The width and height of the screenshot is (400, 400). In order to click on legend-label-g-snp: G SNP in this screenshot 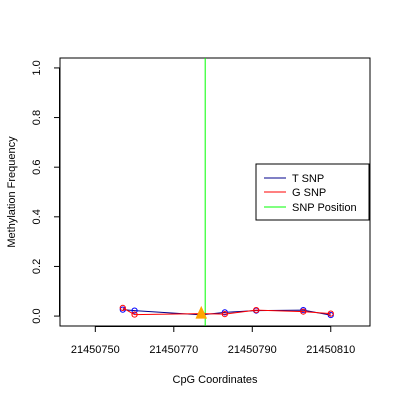, I will do `click(309, 193)`.